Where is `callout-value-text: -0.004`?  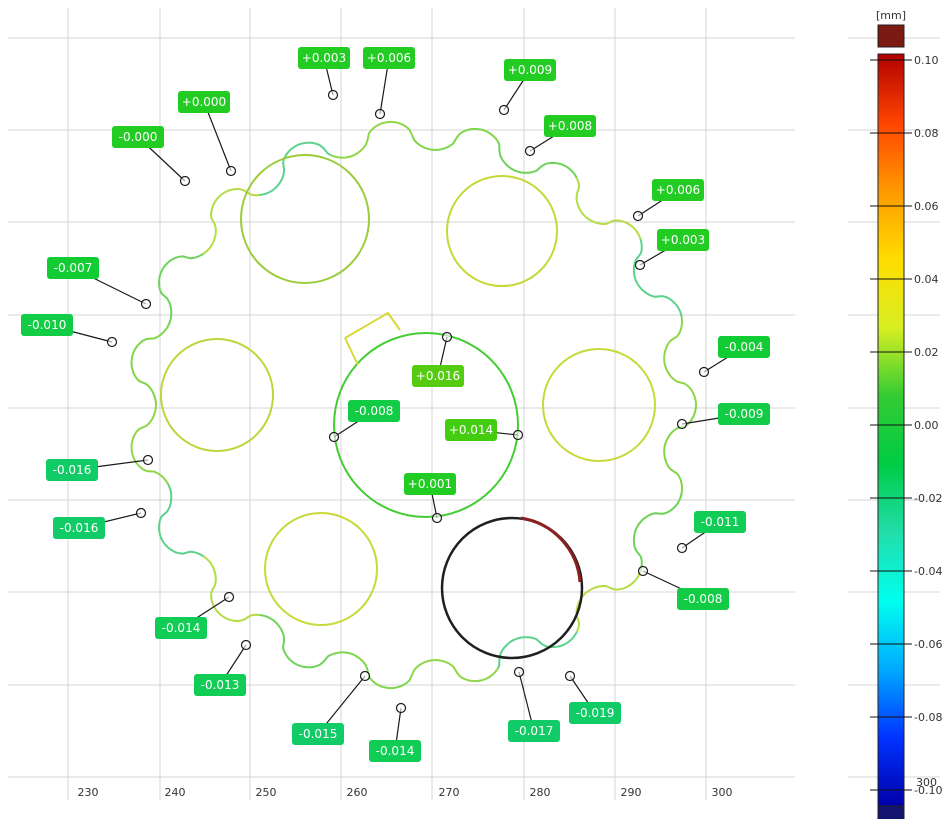
callout-value-text: -0.004 is located at coordinates (744, 347).